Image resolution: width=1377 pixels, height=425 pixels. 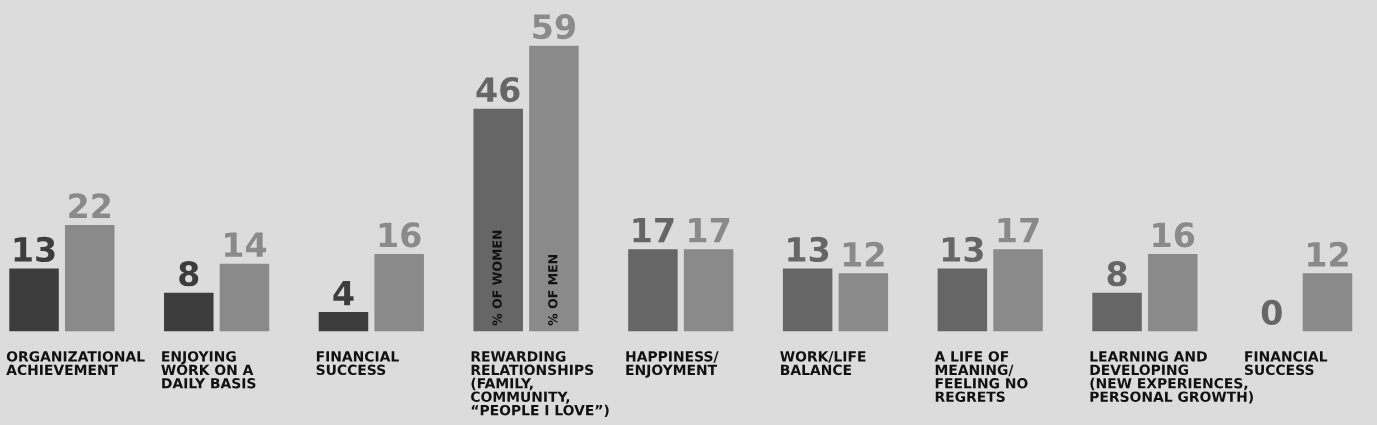 What do you see at coordinates (90, 205) in the screenshot?
I see `data-label: 22` at bounding box center [90, 205].